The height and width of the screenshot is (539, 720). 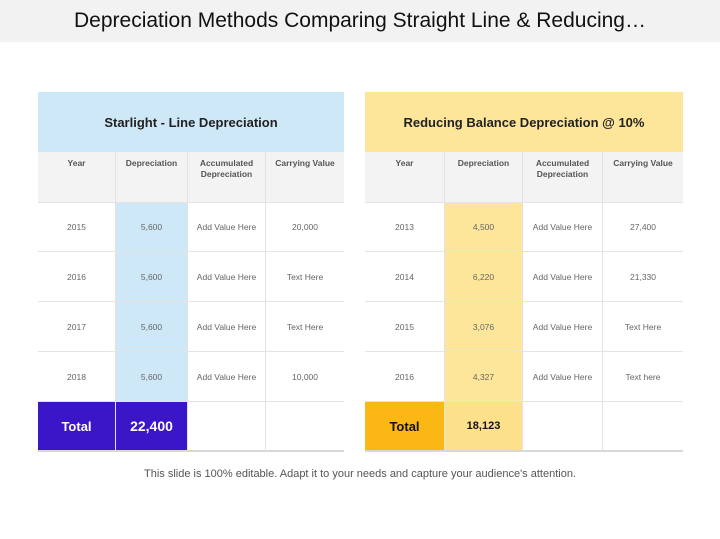 I want to click on cell-carrying-value: 10,000, so click(x=305, y=377).